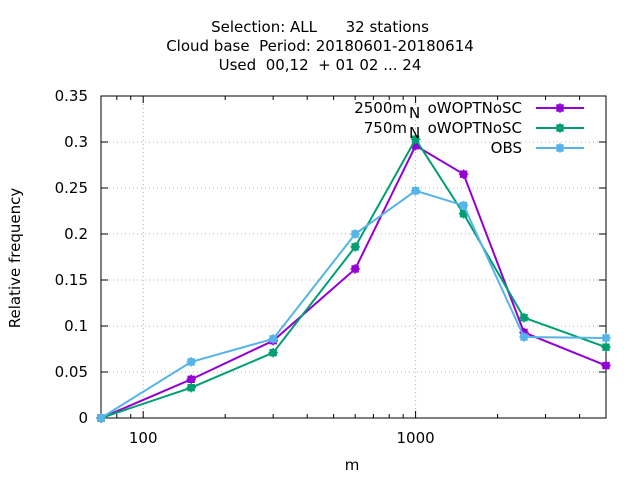  I want to click on y-tick-label: 0, so click(83, 418).